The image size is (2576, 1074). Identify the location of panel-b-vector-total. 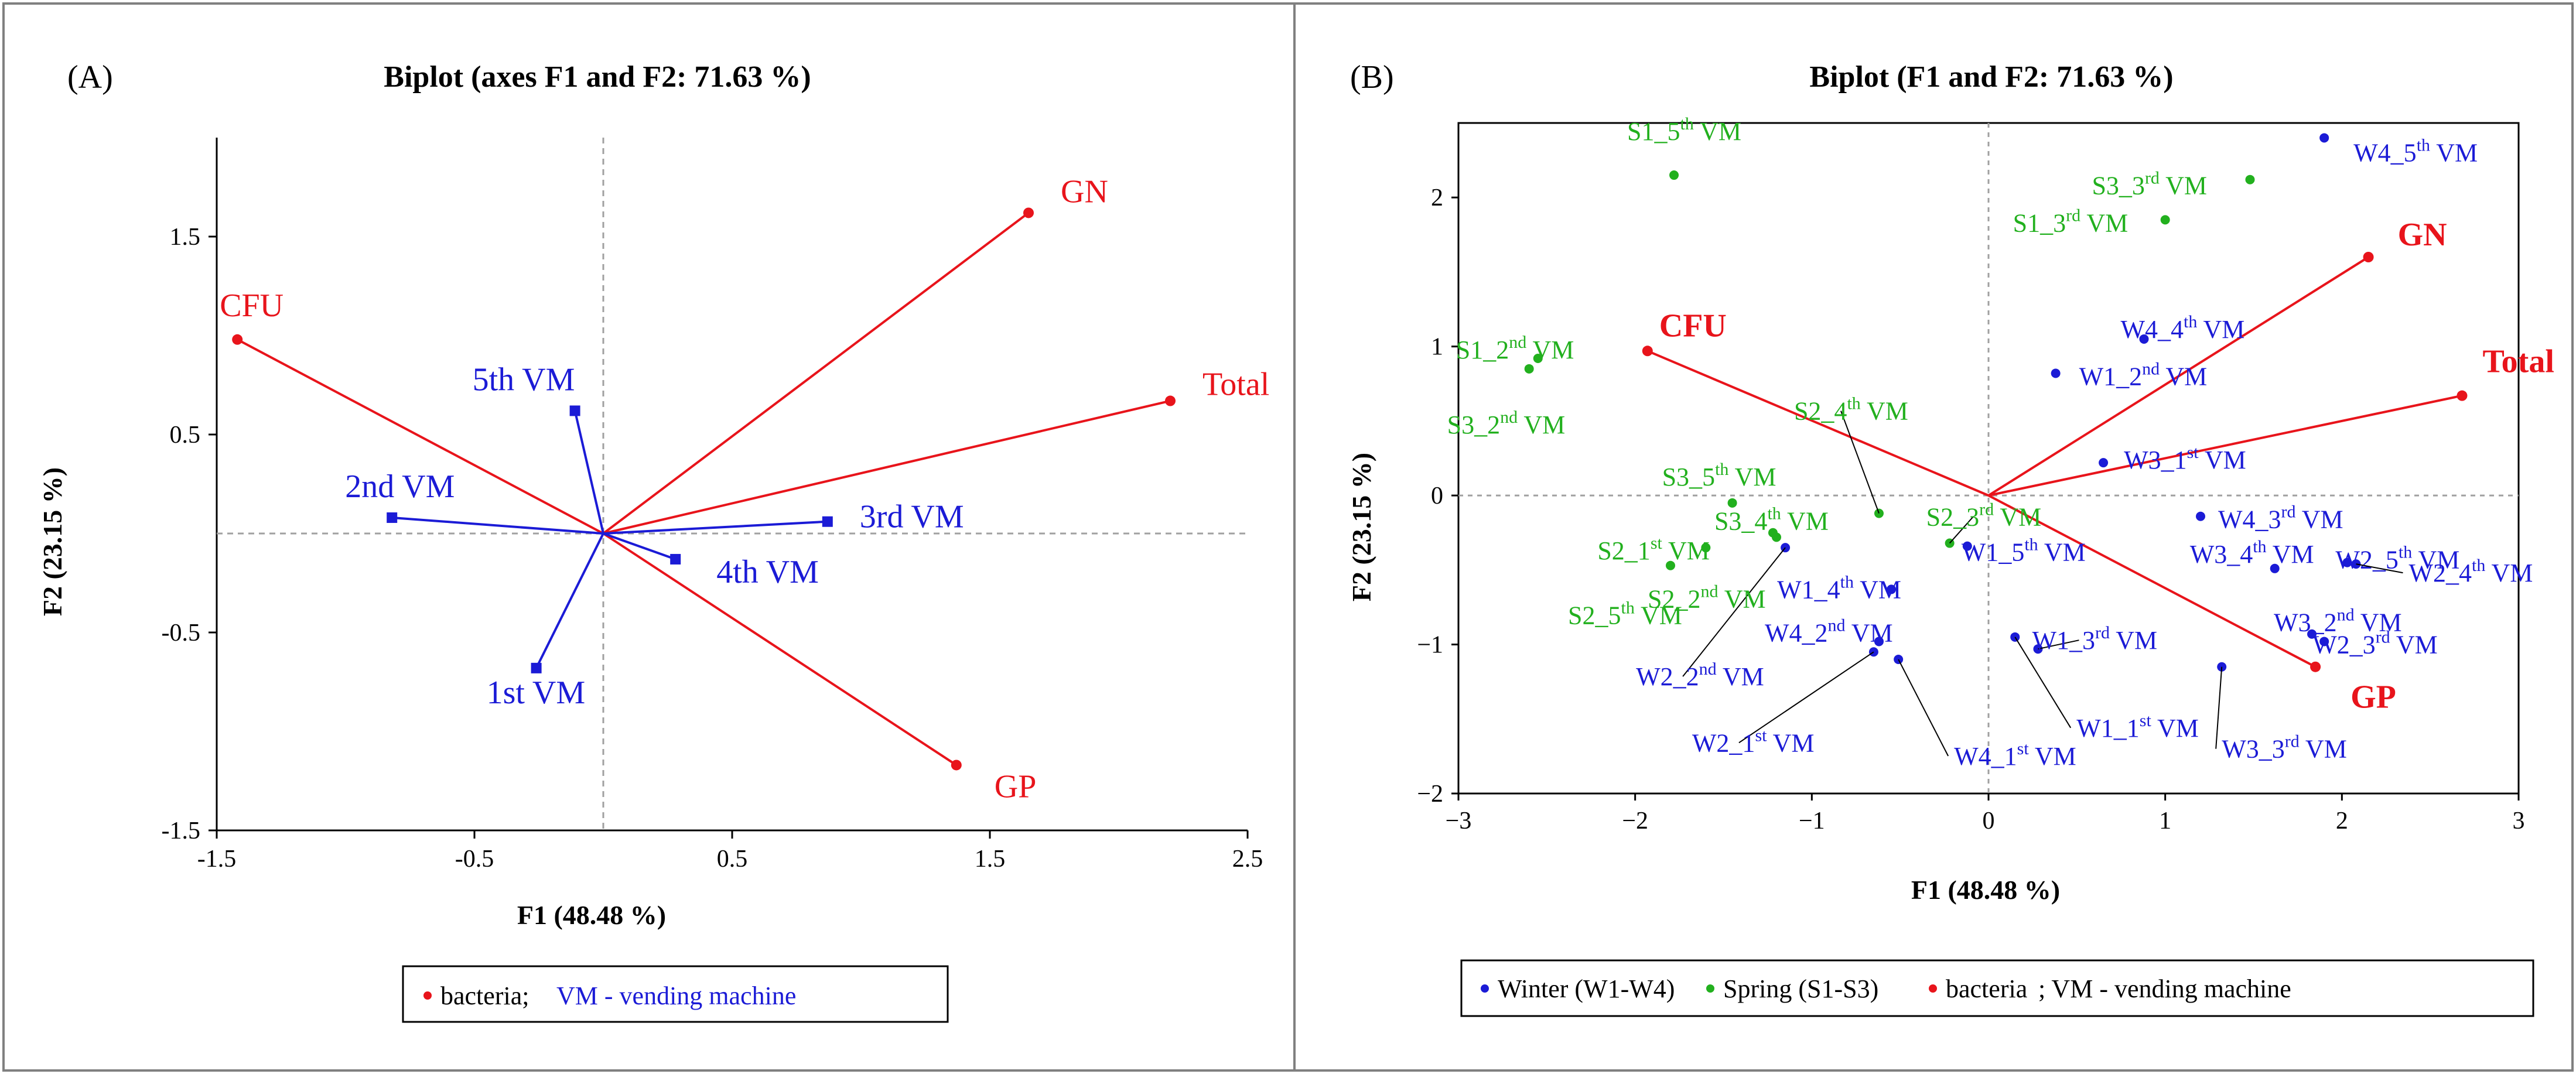
(2225, 445).